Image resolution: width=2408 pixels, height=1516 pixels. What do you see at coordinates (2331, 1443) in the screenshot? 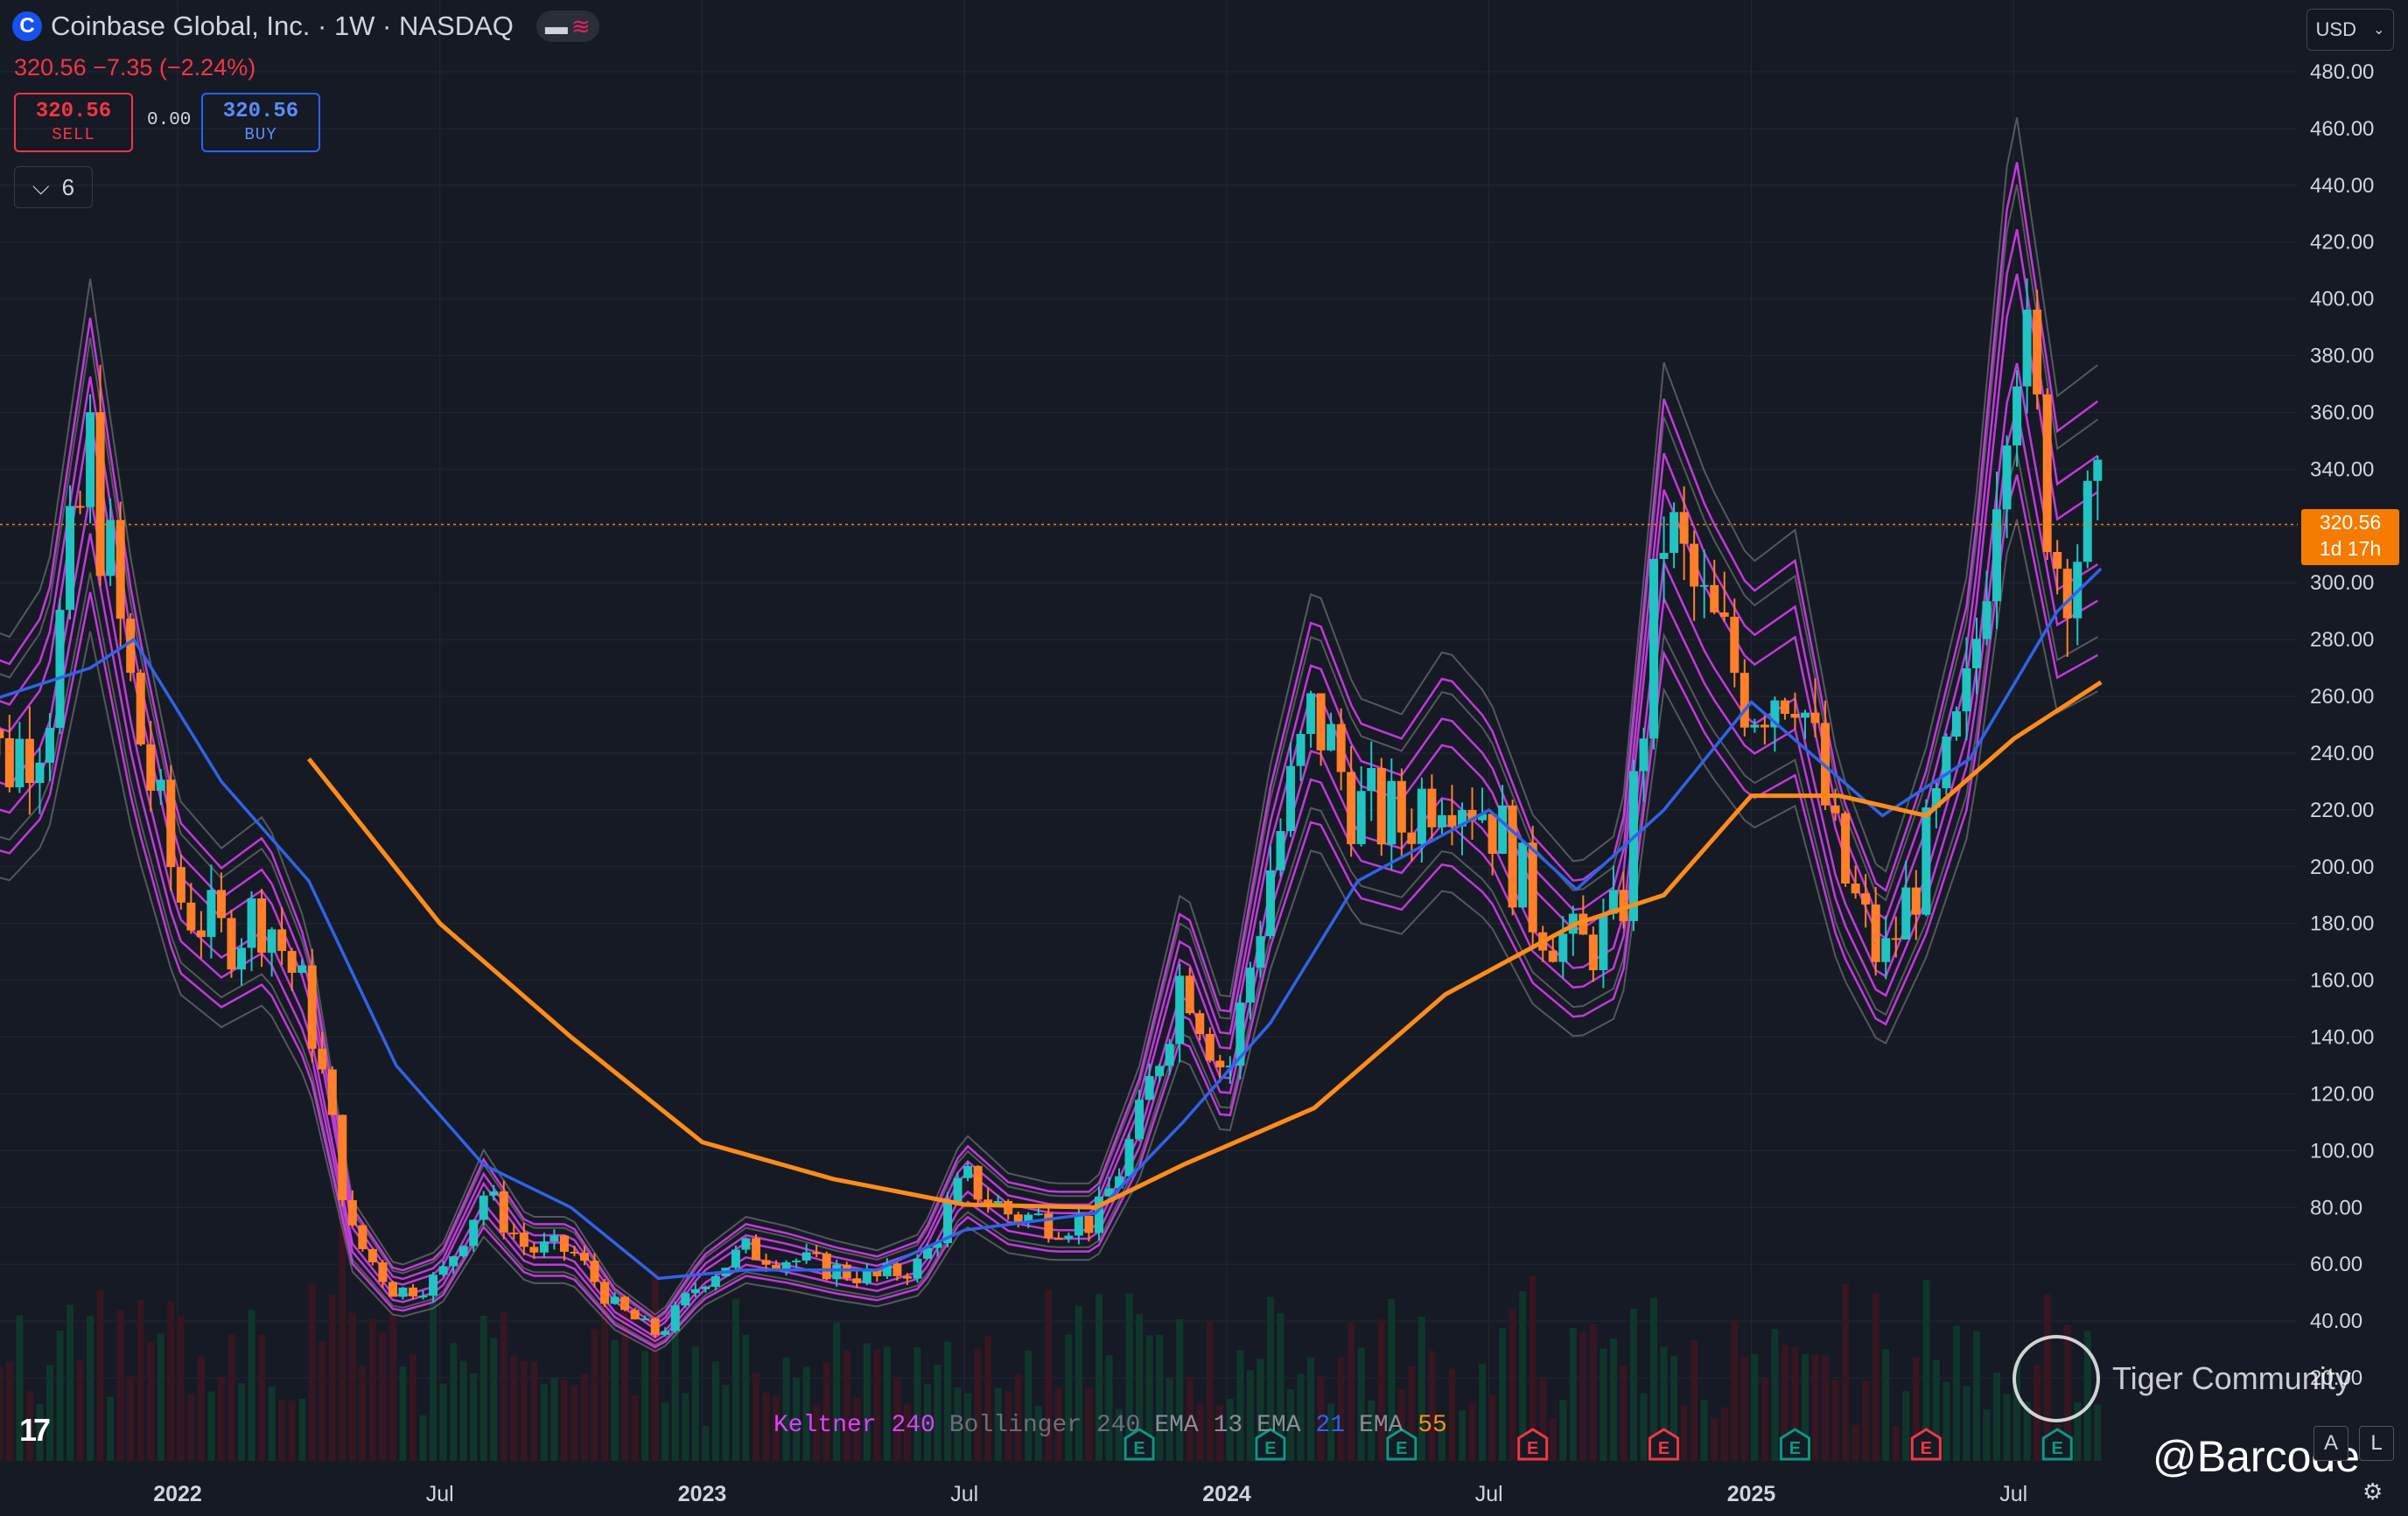
I see `auto-scale-button: A` at bounding box center [2331, 1443].